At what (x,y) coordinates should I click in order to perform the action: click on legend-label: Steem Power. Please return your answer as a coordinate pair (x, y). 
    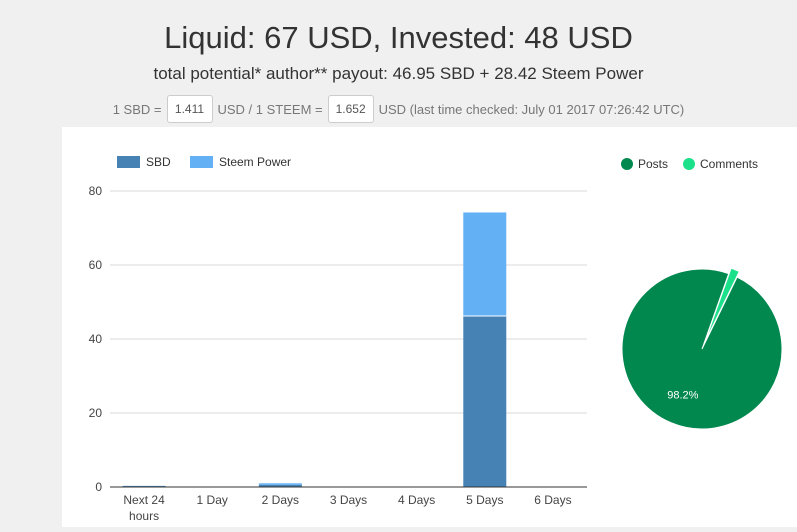
    Looking at the image, I should click on (255, 162).